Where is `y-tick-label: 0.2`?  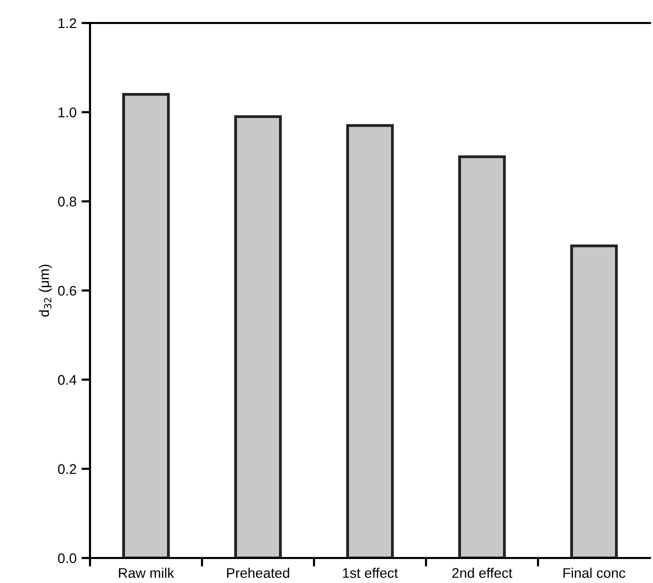 y-tick-label: 0.2 is located at coordinates (67, 469).